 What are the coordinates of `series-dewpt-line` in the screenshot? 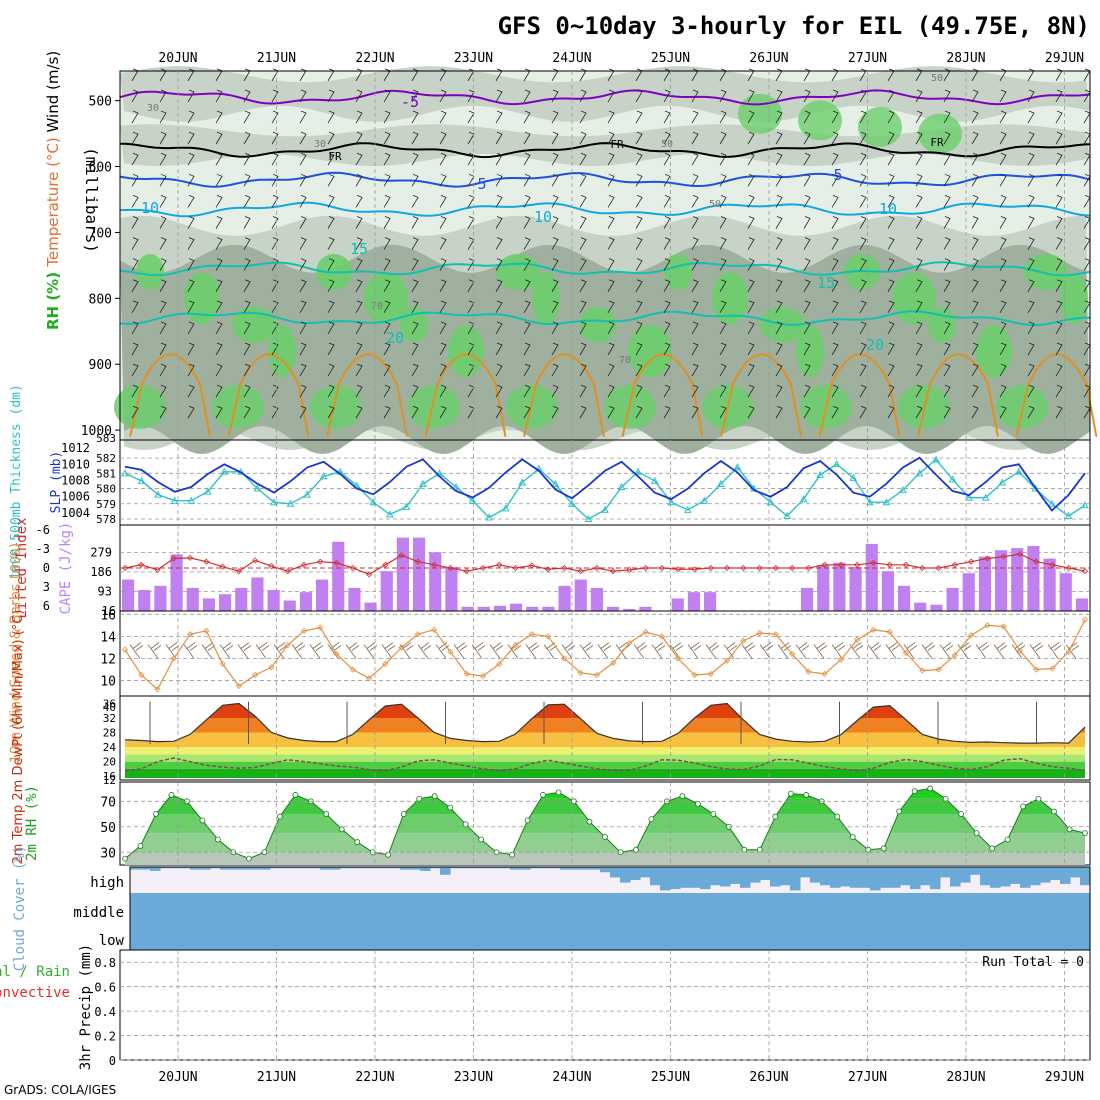 It's located at (605, 764).